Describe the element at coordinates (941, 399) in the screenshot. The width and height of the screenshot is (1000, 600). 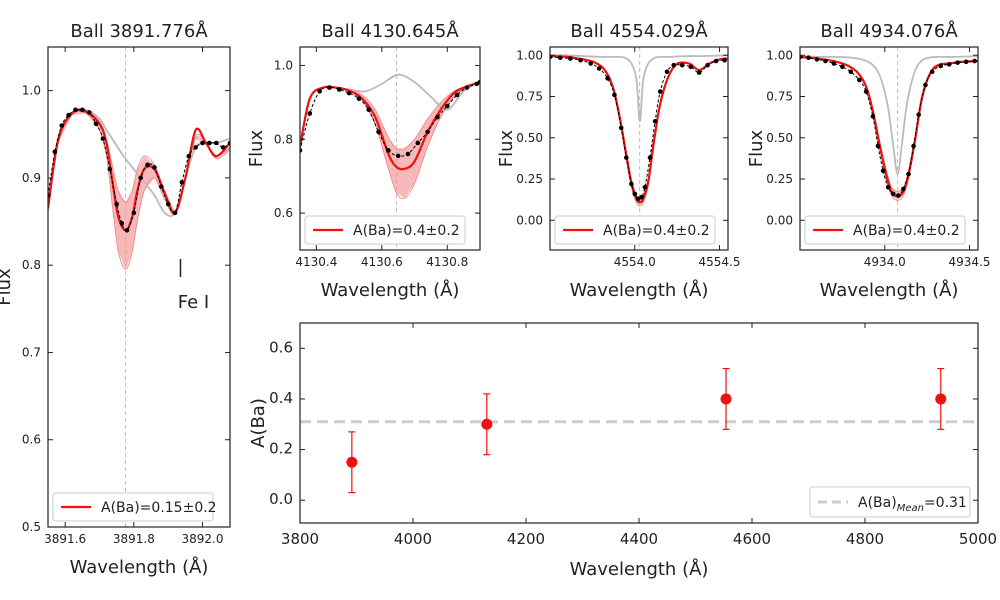
I see `abundance-point` at that location.